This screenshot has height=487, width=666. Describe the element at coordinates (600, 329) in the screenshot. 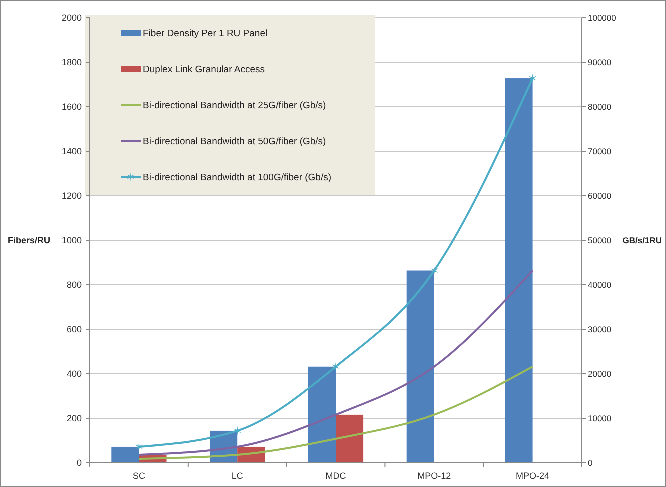

I see `y2-tick-label: 30000` at that location.